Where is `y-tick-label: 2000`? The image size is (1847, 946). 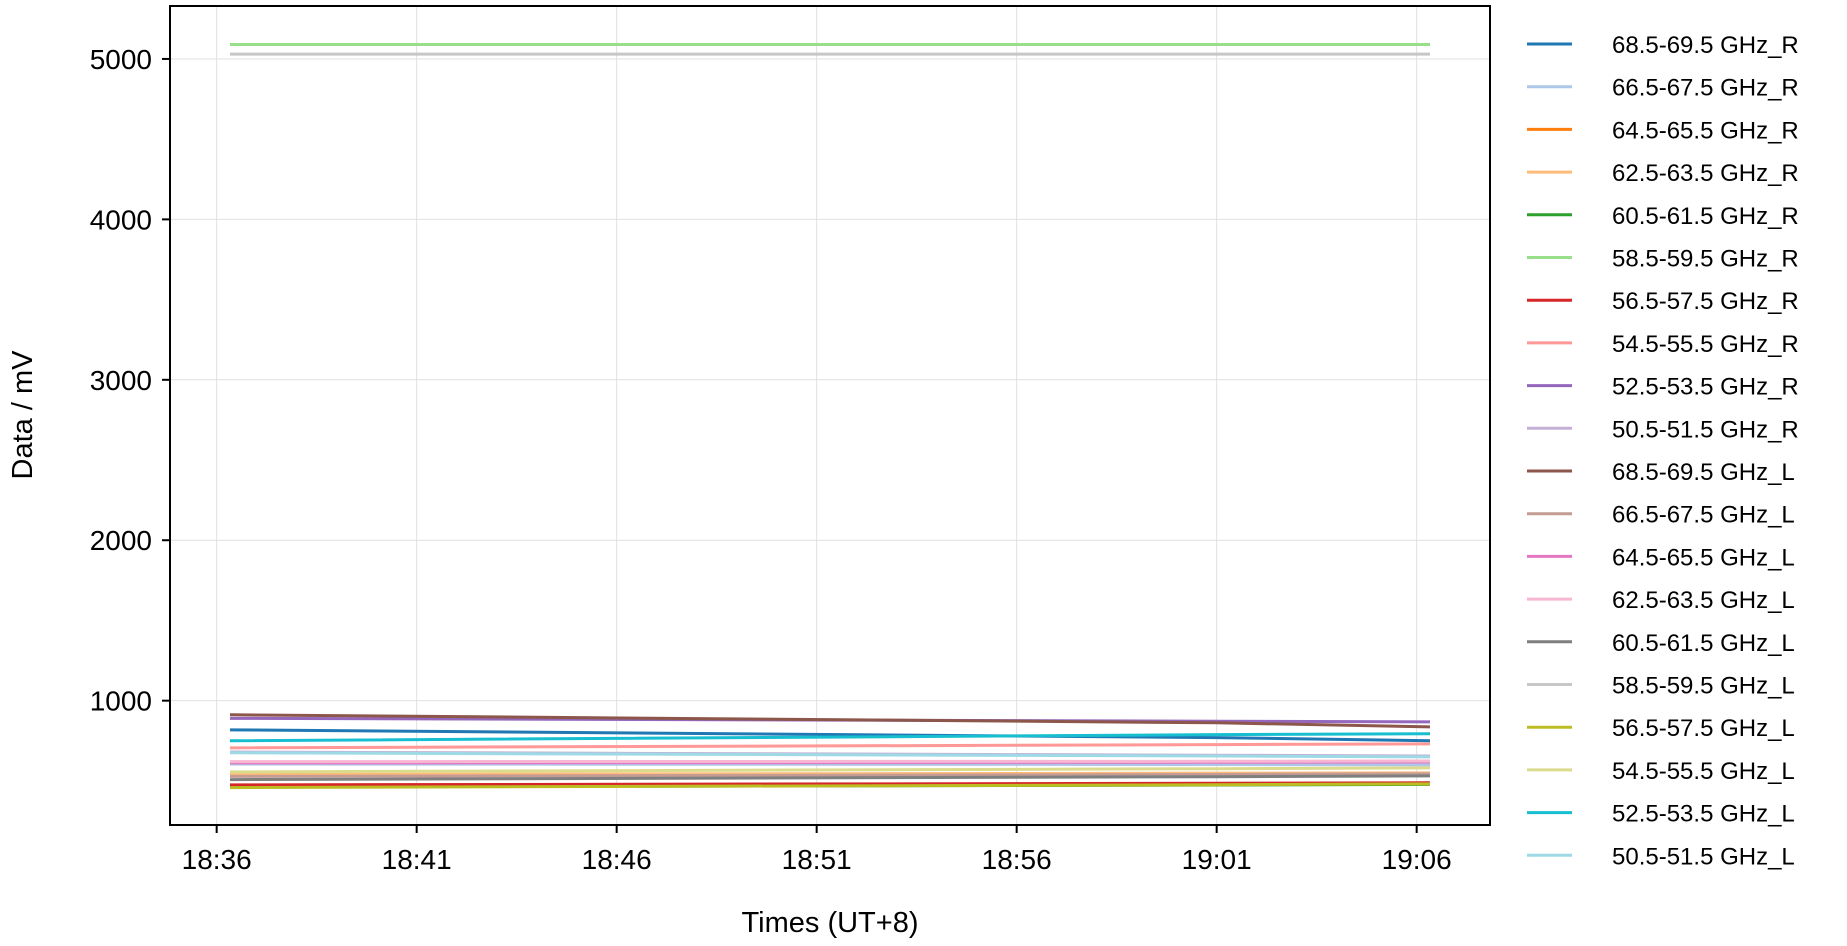 y-tick-label: 2000 is located at coordinates (121, 540).